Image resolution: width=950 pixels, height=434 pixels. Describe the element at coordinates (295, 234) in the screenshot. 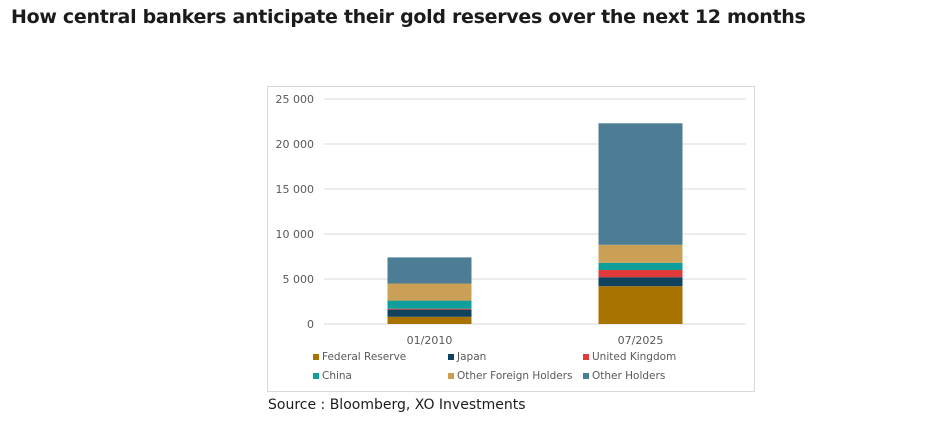

I see `y-tick-label-2: 10 000` at that location.